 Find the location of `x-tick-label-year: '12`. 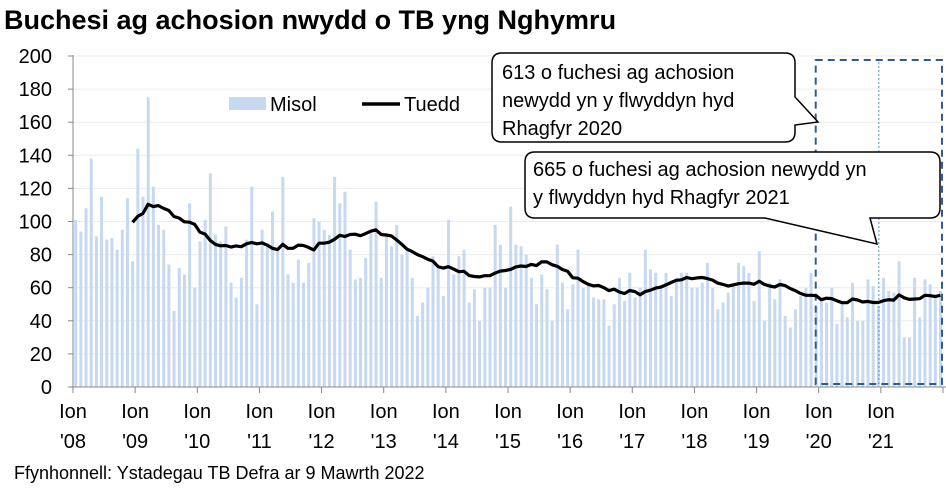

x-tick-label-year: '12 is located at coordinates (322, 442).